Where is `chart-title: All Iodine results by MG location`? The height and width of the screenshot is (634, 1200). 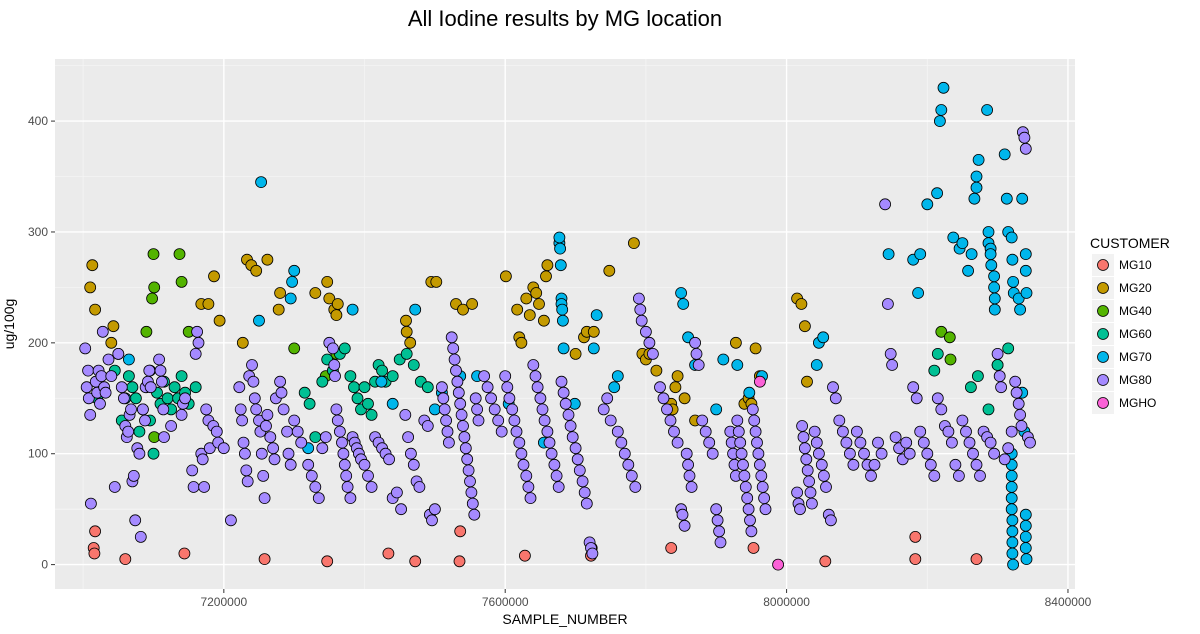 chart-title: All Iodine results by MG location is located at coordinates (565, 18).